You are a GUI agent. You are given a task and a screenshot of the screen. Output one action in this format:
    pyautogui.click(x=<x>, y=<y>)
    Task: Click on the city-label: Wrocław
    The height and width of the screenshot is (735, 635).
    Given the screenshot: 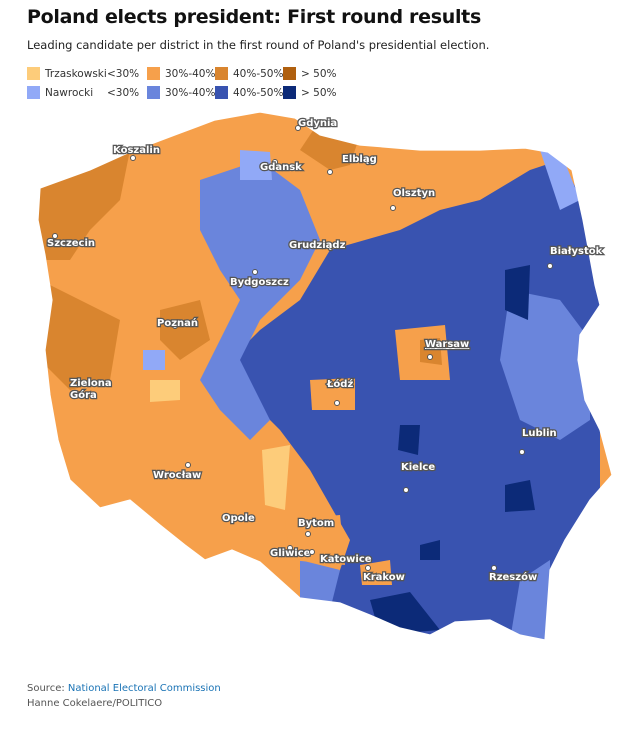 What is the action you would take?
    pyautogui.click(x=177, y=475)
    